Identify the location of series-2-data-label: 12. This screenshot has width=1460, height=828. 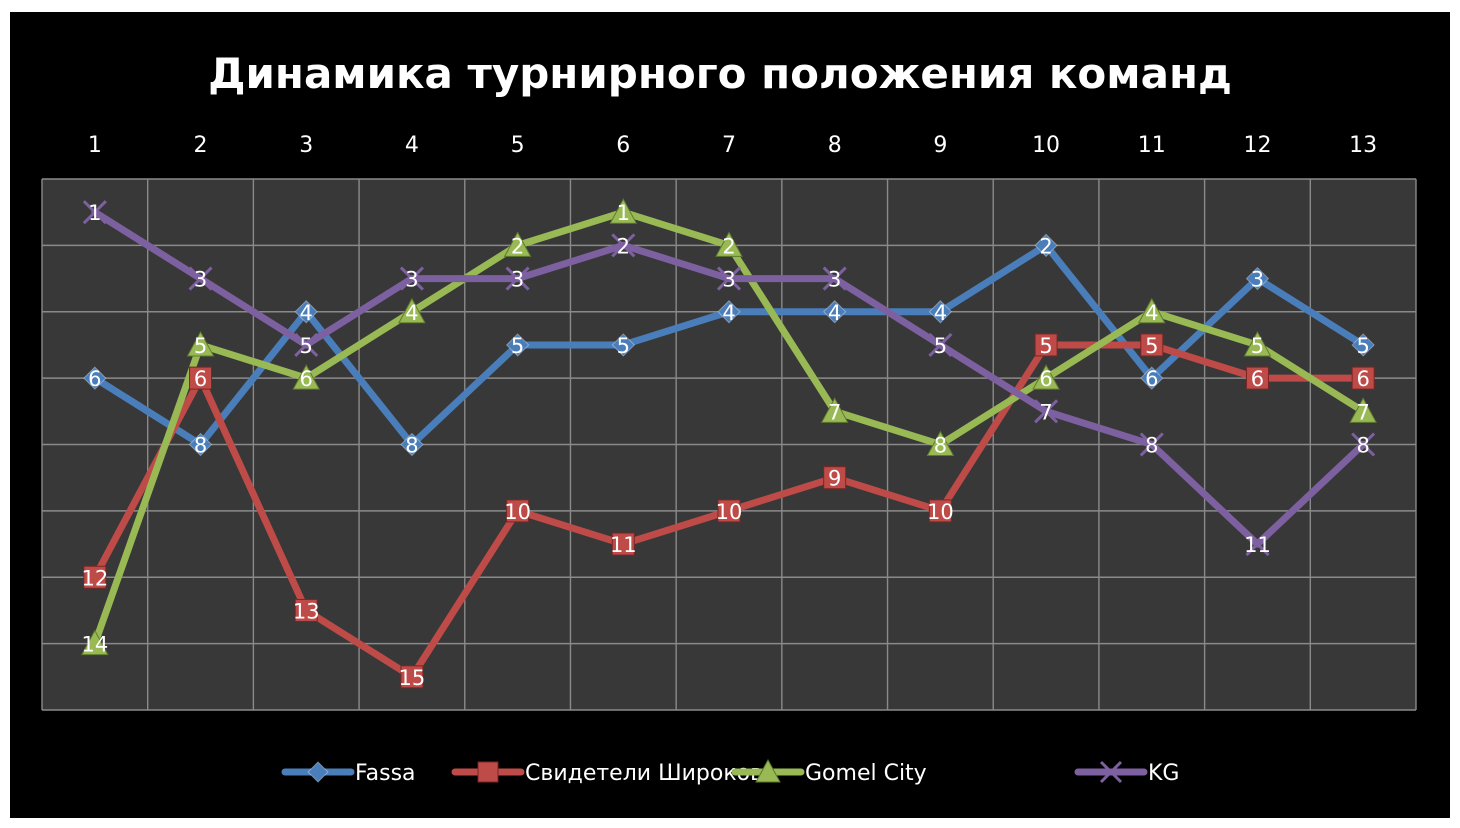
(94, 578).